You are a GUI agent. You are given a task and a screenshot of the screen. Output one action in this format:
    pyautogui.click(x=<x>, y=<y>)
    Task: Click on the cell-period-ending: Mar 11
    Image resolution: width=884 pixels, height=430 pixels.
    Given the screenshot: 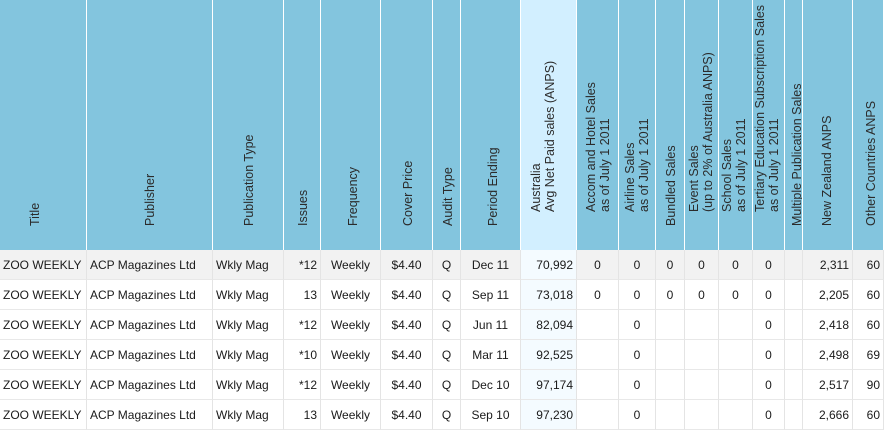 What is the action you would take?
    pyautogui.click(x=491, y=355)
    